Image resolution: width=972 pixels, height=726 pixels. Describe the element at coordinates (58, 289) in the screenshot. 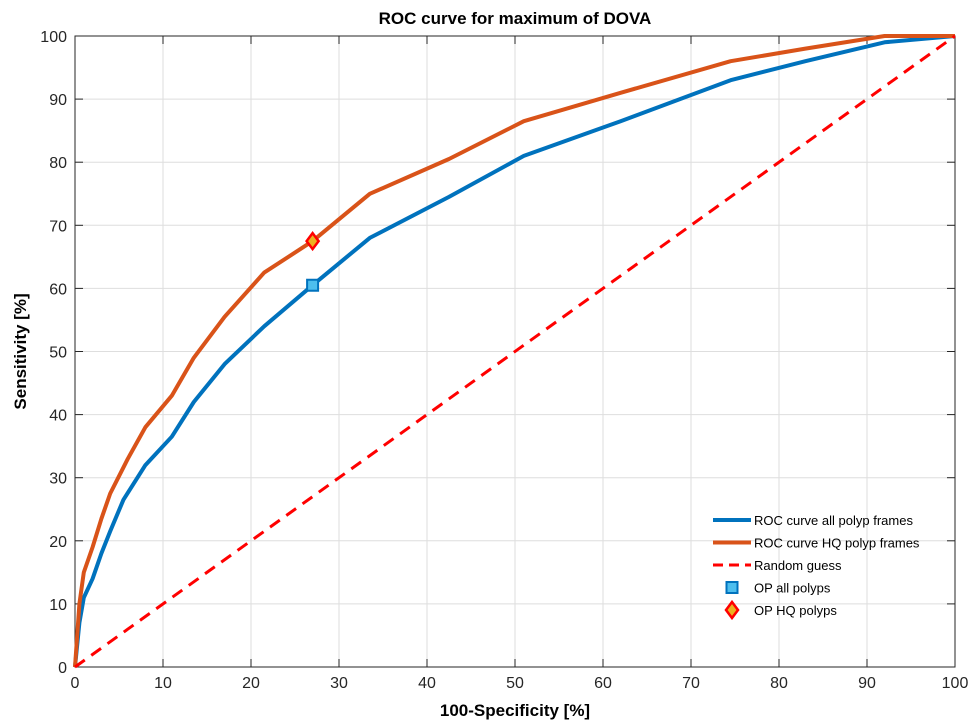

I see `y-tick-label: 60` at that location.